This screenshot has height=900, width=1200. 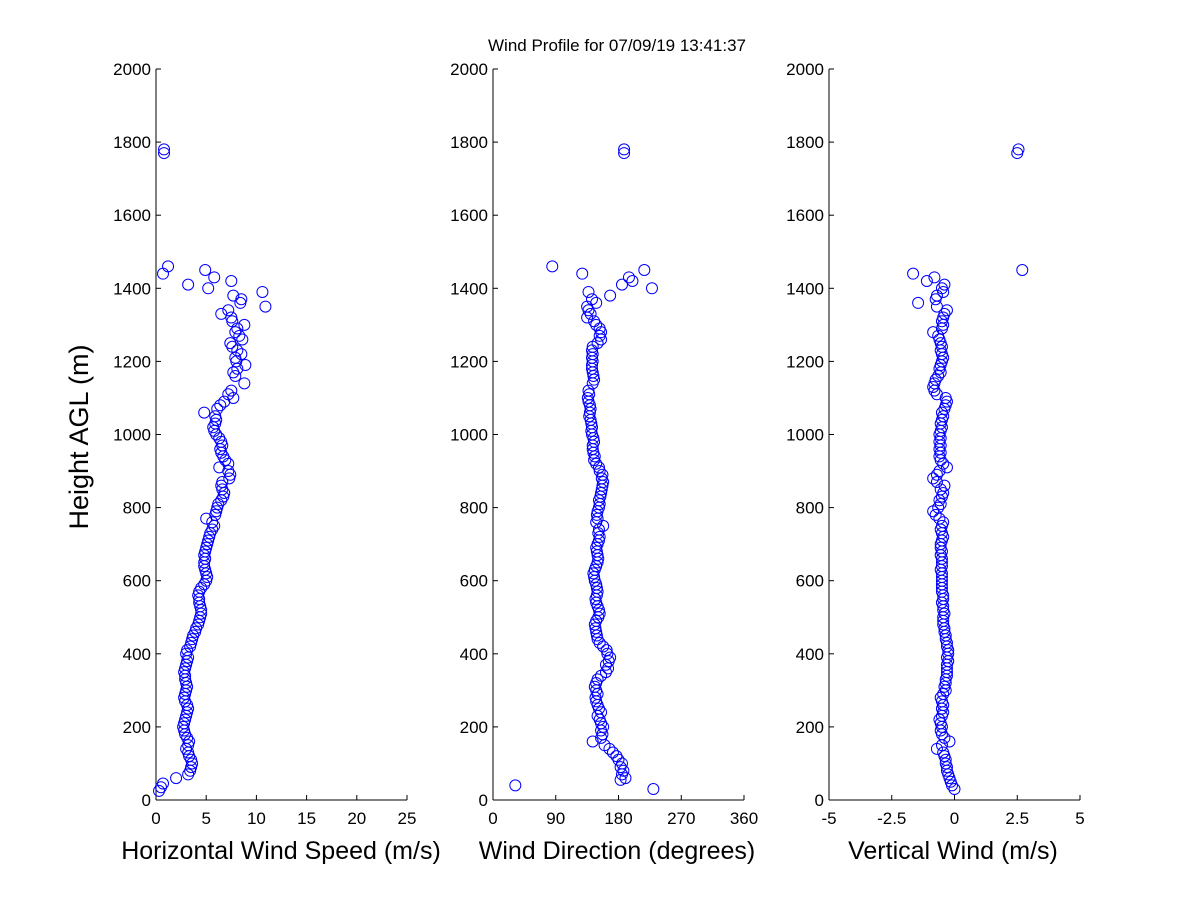 What do you see at coordinates (617, 851) in the screenshot?
I see `direction-x-axis-label: Wind Direction (degrees)` at bounding box center [617, 851].